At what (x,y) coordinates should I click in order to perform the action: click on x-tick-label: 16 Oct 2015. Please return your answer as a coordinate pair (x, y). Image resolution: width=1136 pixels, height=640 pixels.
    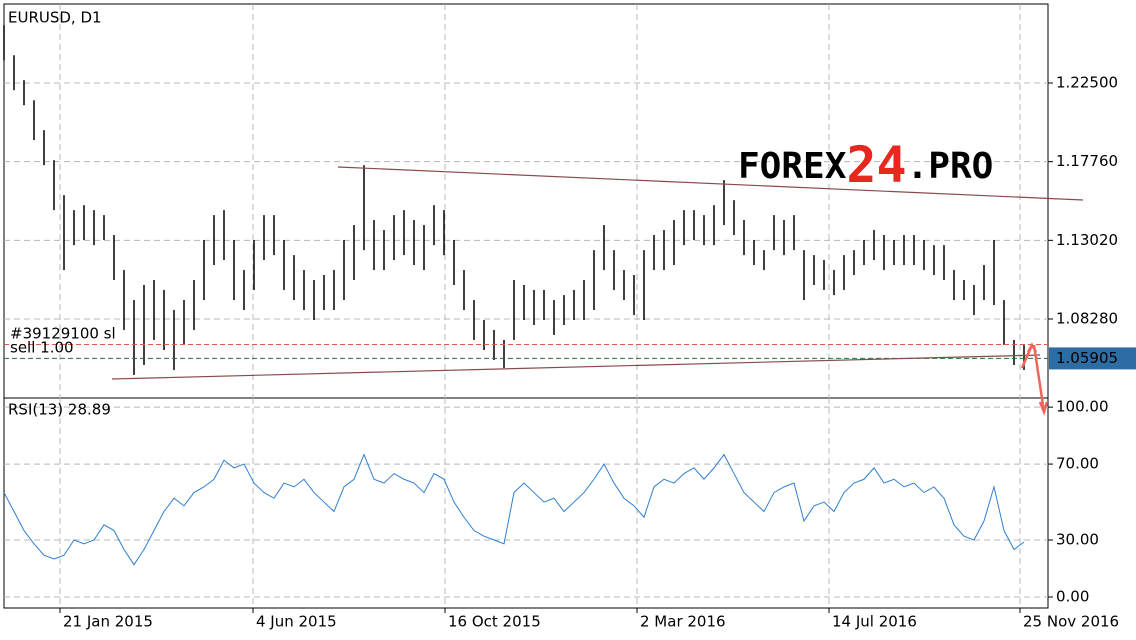
    Looking at the image, I should click on (494, 622).